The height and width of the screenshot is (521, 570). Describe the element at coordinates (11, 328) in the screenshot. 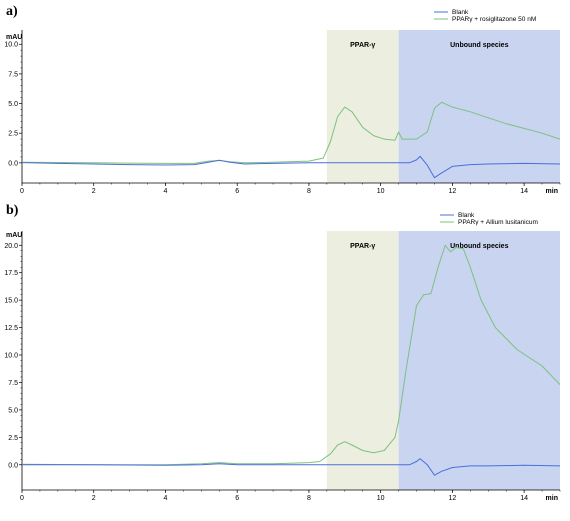

I see `y-tick-label: 12.5` at that location.